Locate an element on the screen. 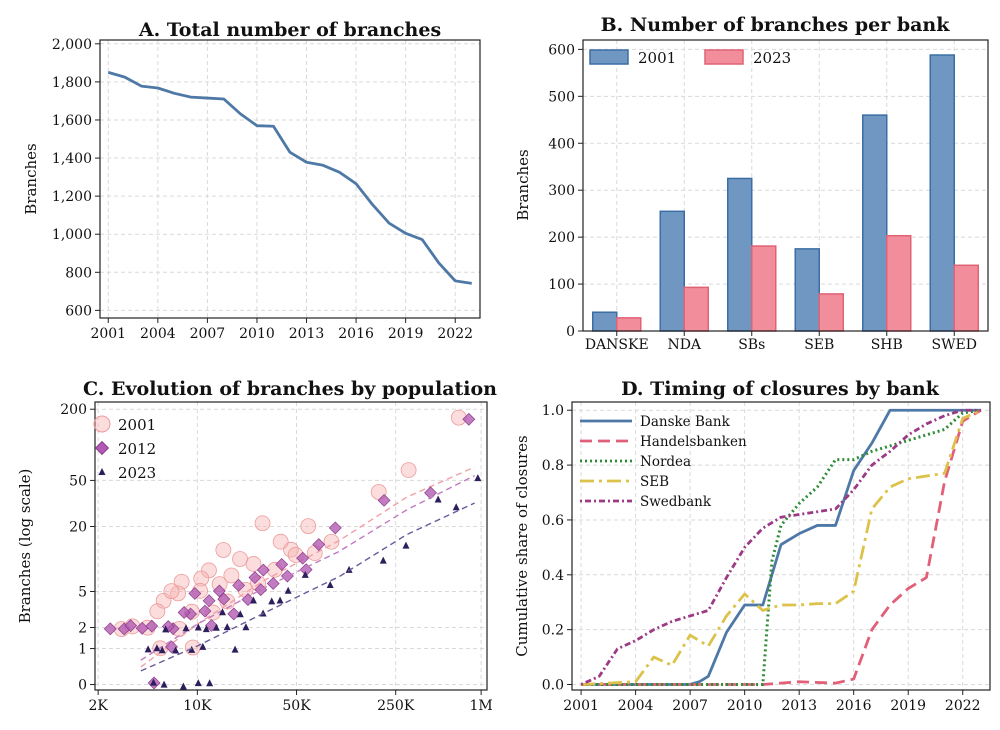 The image size is (1000, 730). y-tick-label: 2,000 is located at coordinates (72, 45).